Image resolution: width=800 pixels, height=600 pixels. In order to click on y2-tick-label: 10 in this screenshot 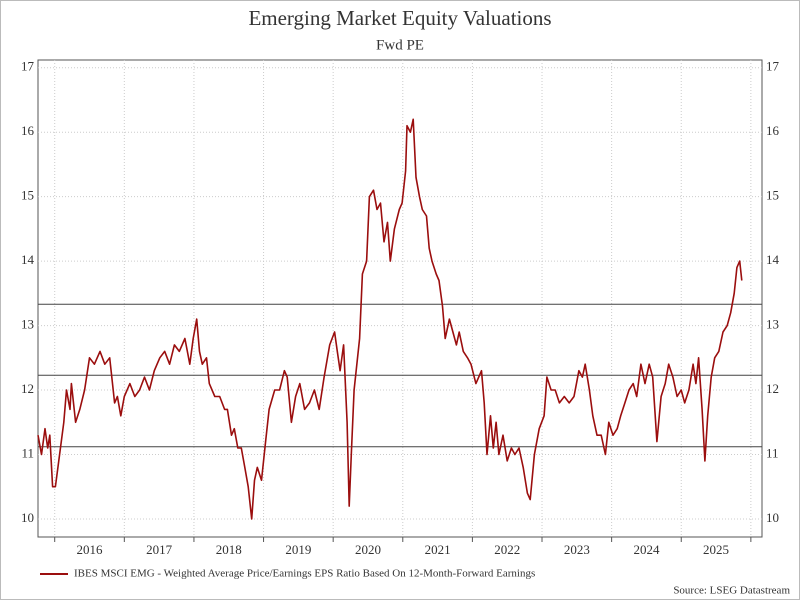, I will do `click(772, 517)`.